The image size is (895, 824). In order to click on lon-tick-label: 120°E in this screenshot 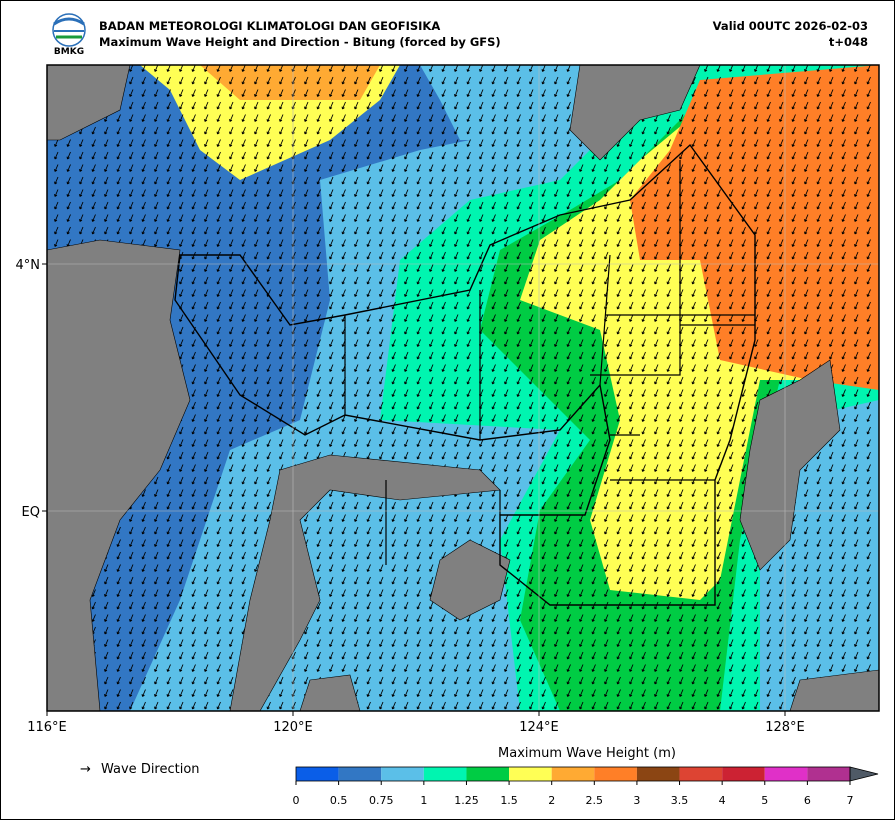, I will do `click(293, 727)`.